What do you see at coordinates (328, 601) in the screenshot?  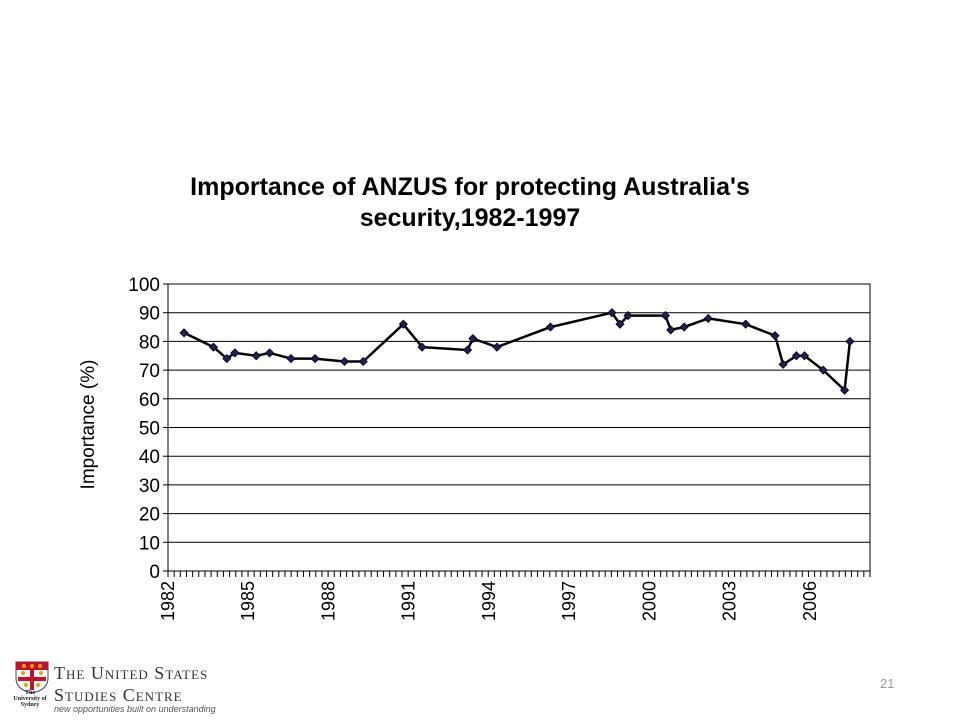 I see `x-tick-label: 1988` at bounding box center [328, 601].